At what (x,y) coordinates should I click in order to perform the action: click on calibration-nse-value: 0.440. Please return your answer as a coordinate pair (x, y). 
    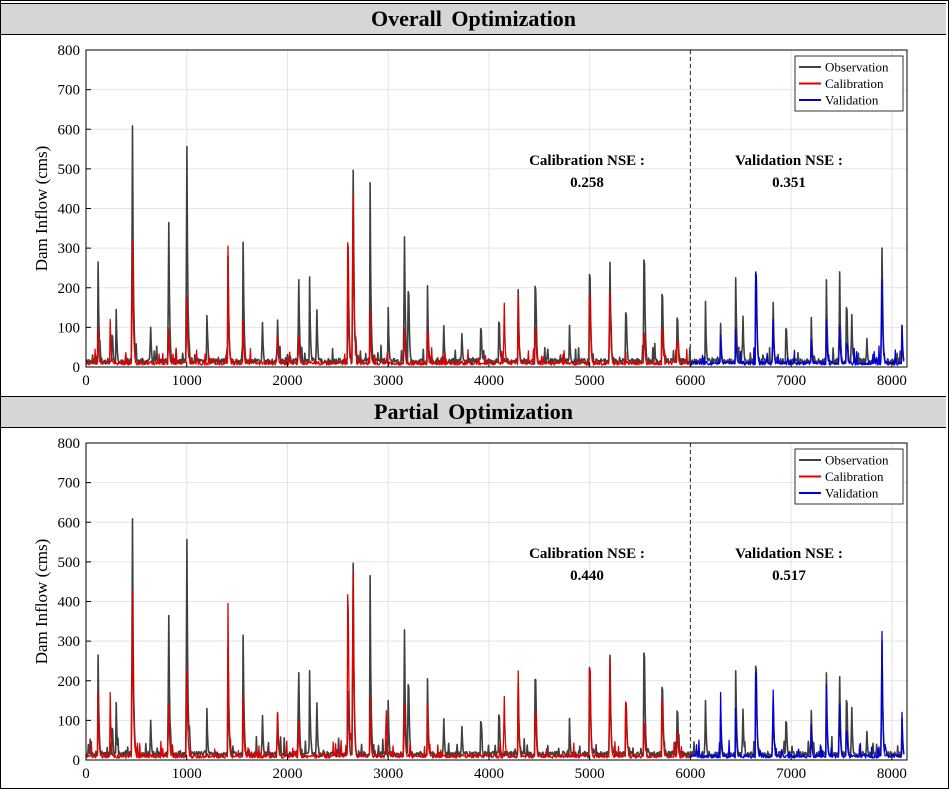
    Looking at the image, I should click on (587, 576).